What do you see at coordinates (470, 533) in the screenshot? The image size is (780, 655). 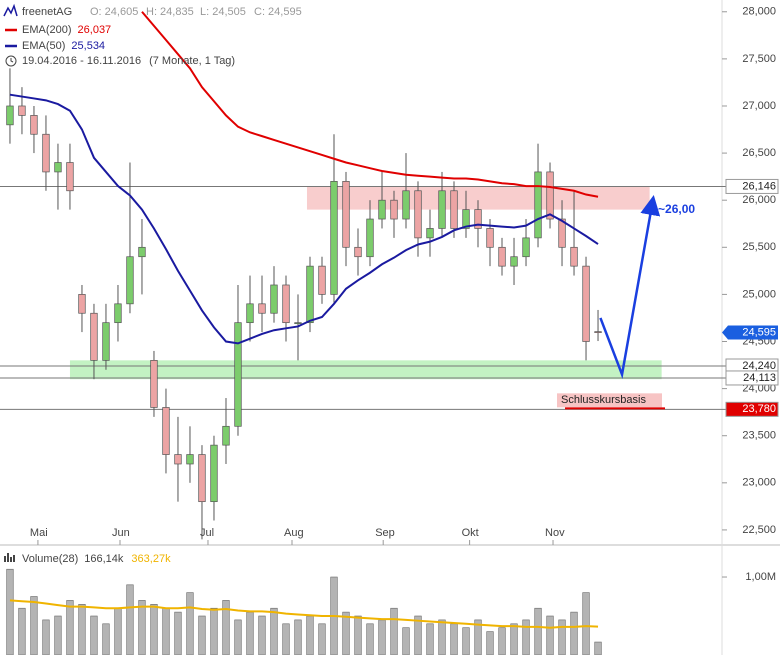 I see `x-tick-label: Okt` at bounding box center [470, 533].